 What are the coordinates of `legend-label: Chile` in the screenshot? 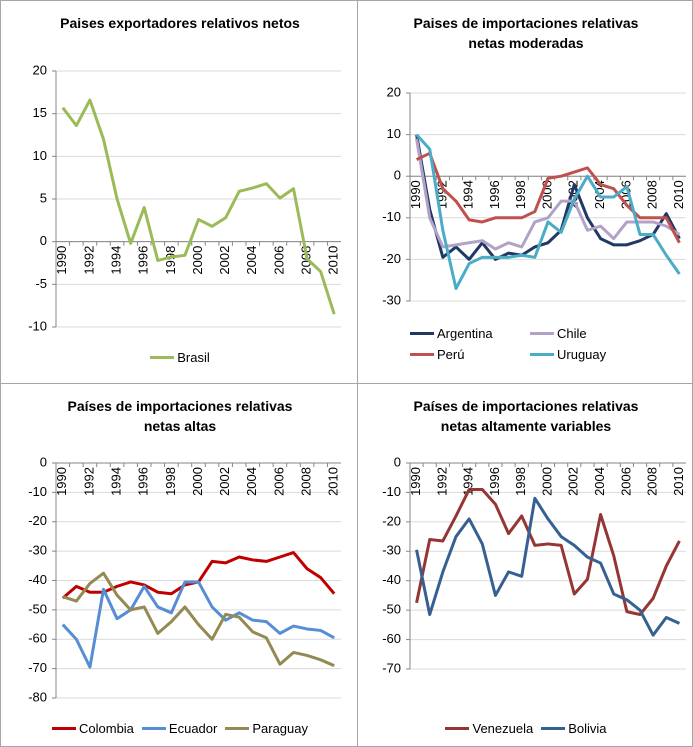 It's located at (572, 333).